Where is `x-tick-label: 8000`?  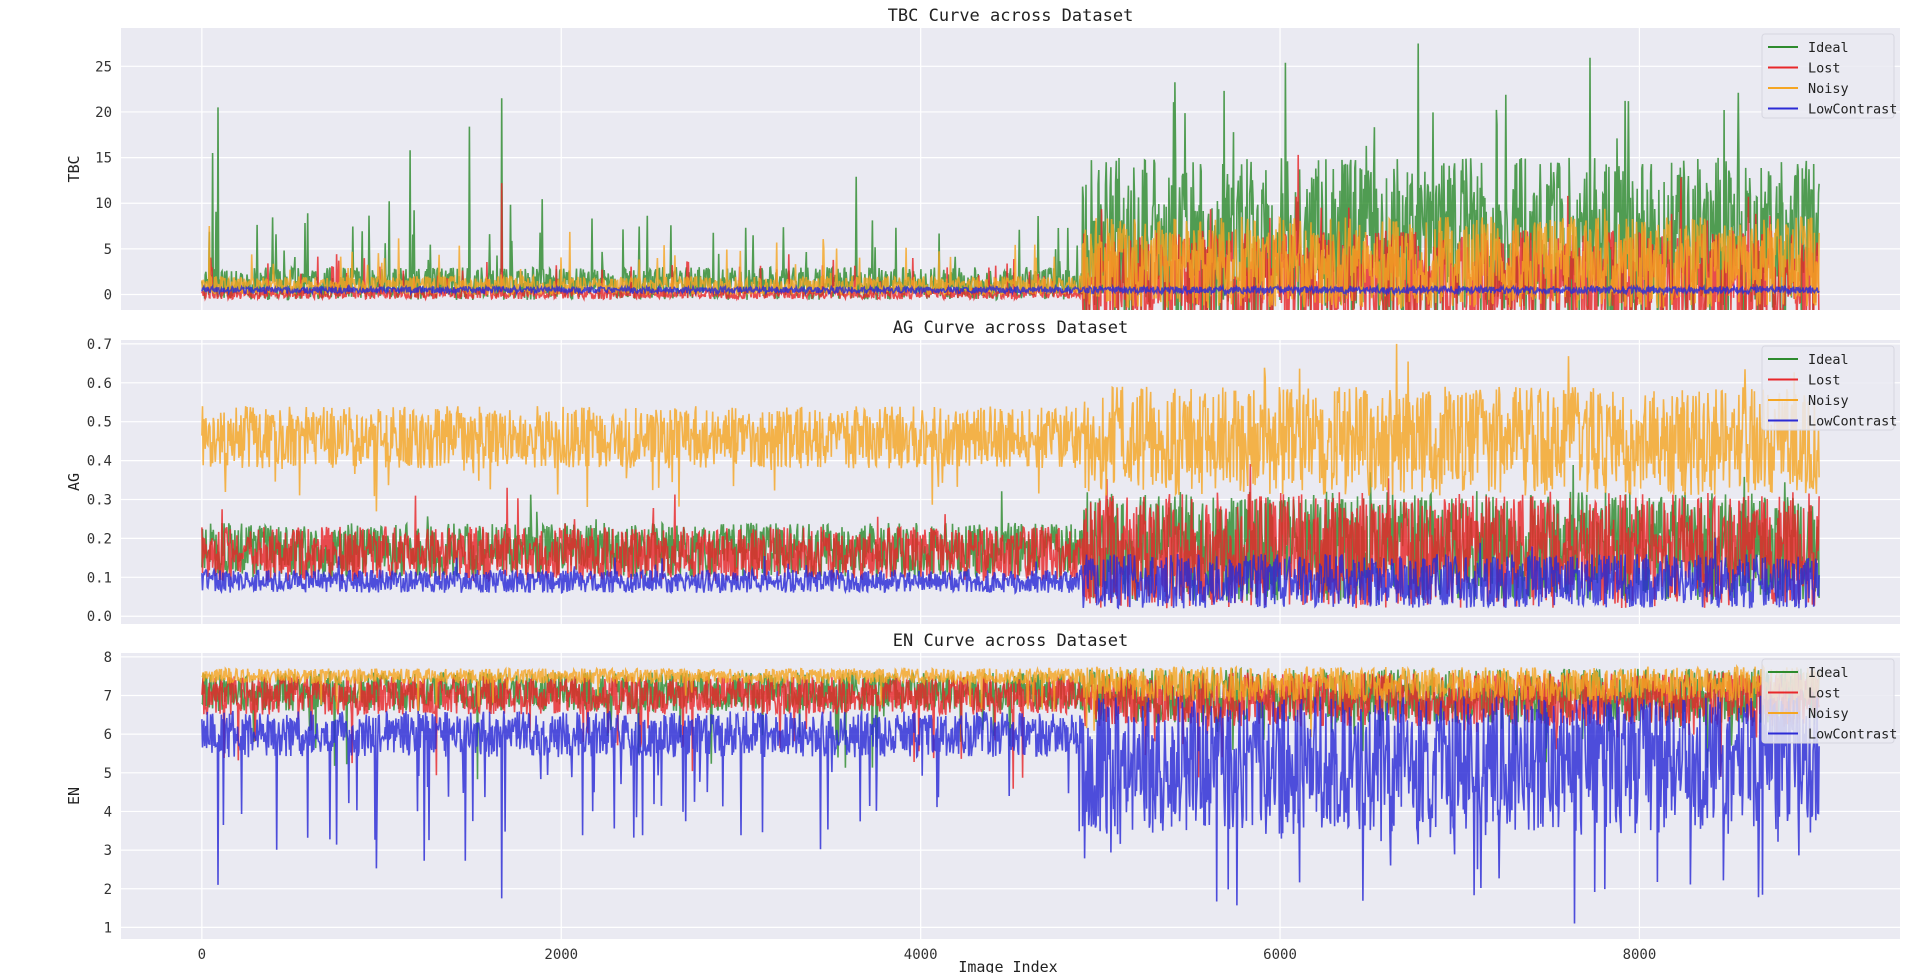 x-tick-label: 8000 is located at coordinates (1640, 955).